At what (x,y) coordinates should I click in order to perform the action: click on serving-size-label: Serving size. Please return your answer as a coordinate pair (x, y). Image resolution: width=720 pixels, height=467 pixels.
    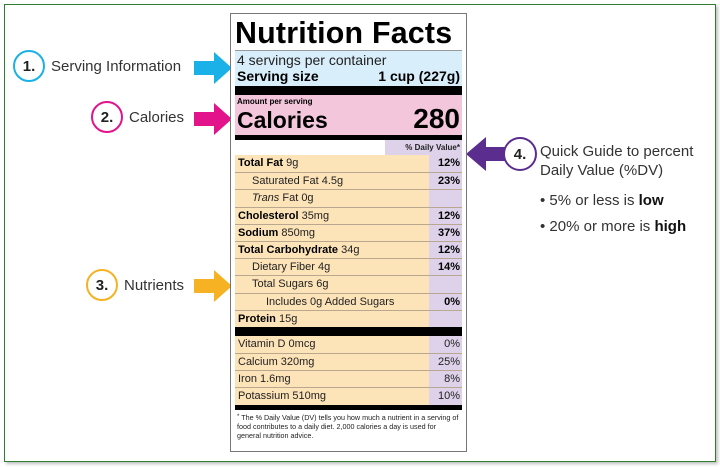
    Looking at the image, I should click on (278, 76).